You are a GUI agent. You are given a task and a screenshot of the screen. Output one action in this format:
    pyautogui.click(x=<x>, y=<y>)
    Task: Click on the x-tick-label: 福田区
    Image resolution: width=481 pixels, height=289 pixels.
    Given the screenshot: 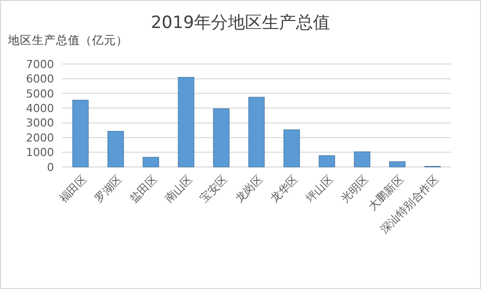 What is the action you would take?
    pyautogui.click(x=73, y=189)
    